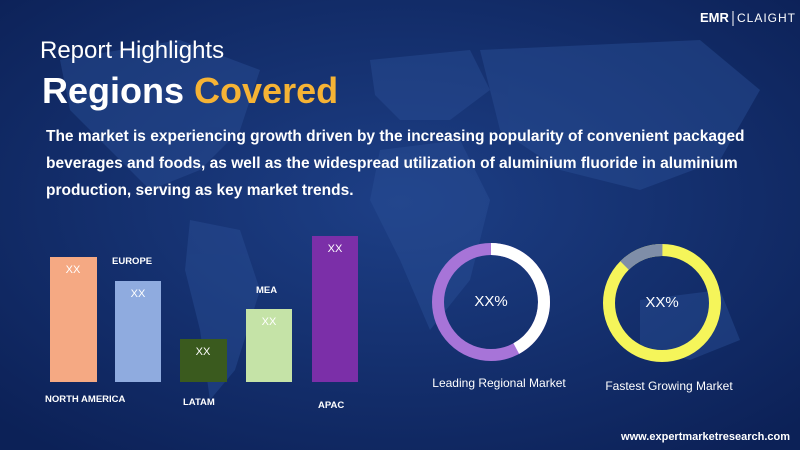 Image resolution: width=800 pixels, height=450 pixels. I want to click on region-label: LATAM, so click(199, 402).